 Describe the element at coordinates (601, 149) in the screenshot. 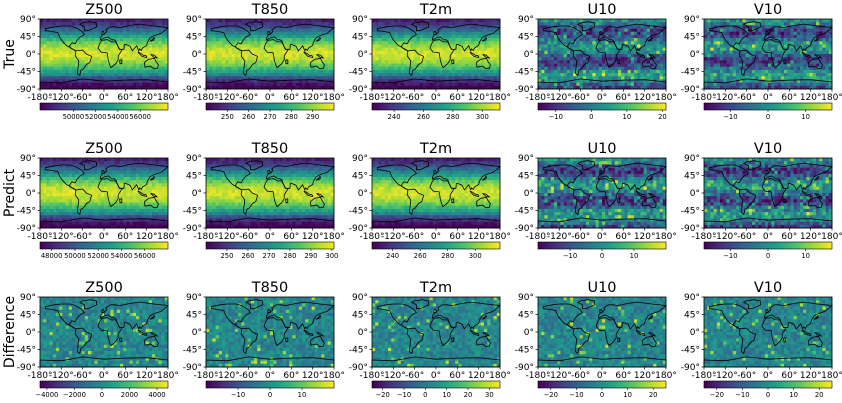

I see `panel-title: U10` at that location.